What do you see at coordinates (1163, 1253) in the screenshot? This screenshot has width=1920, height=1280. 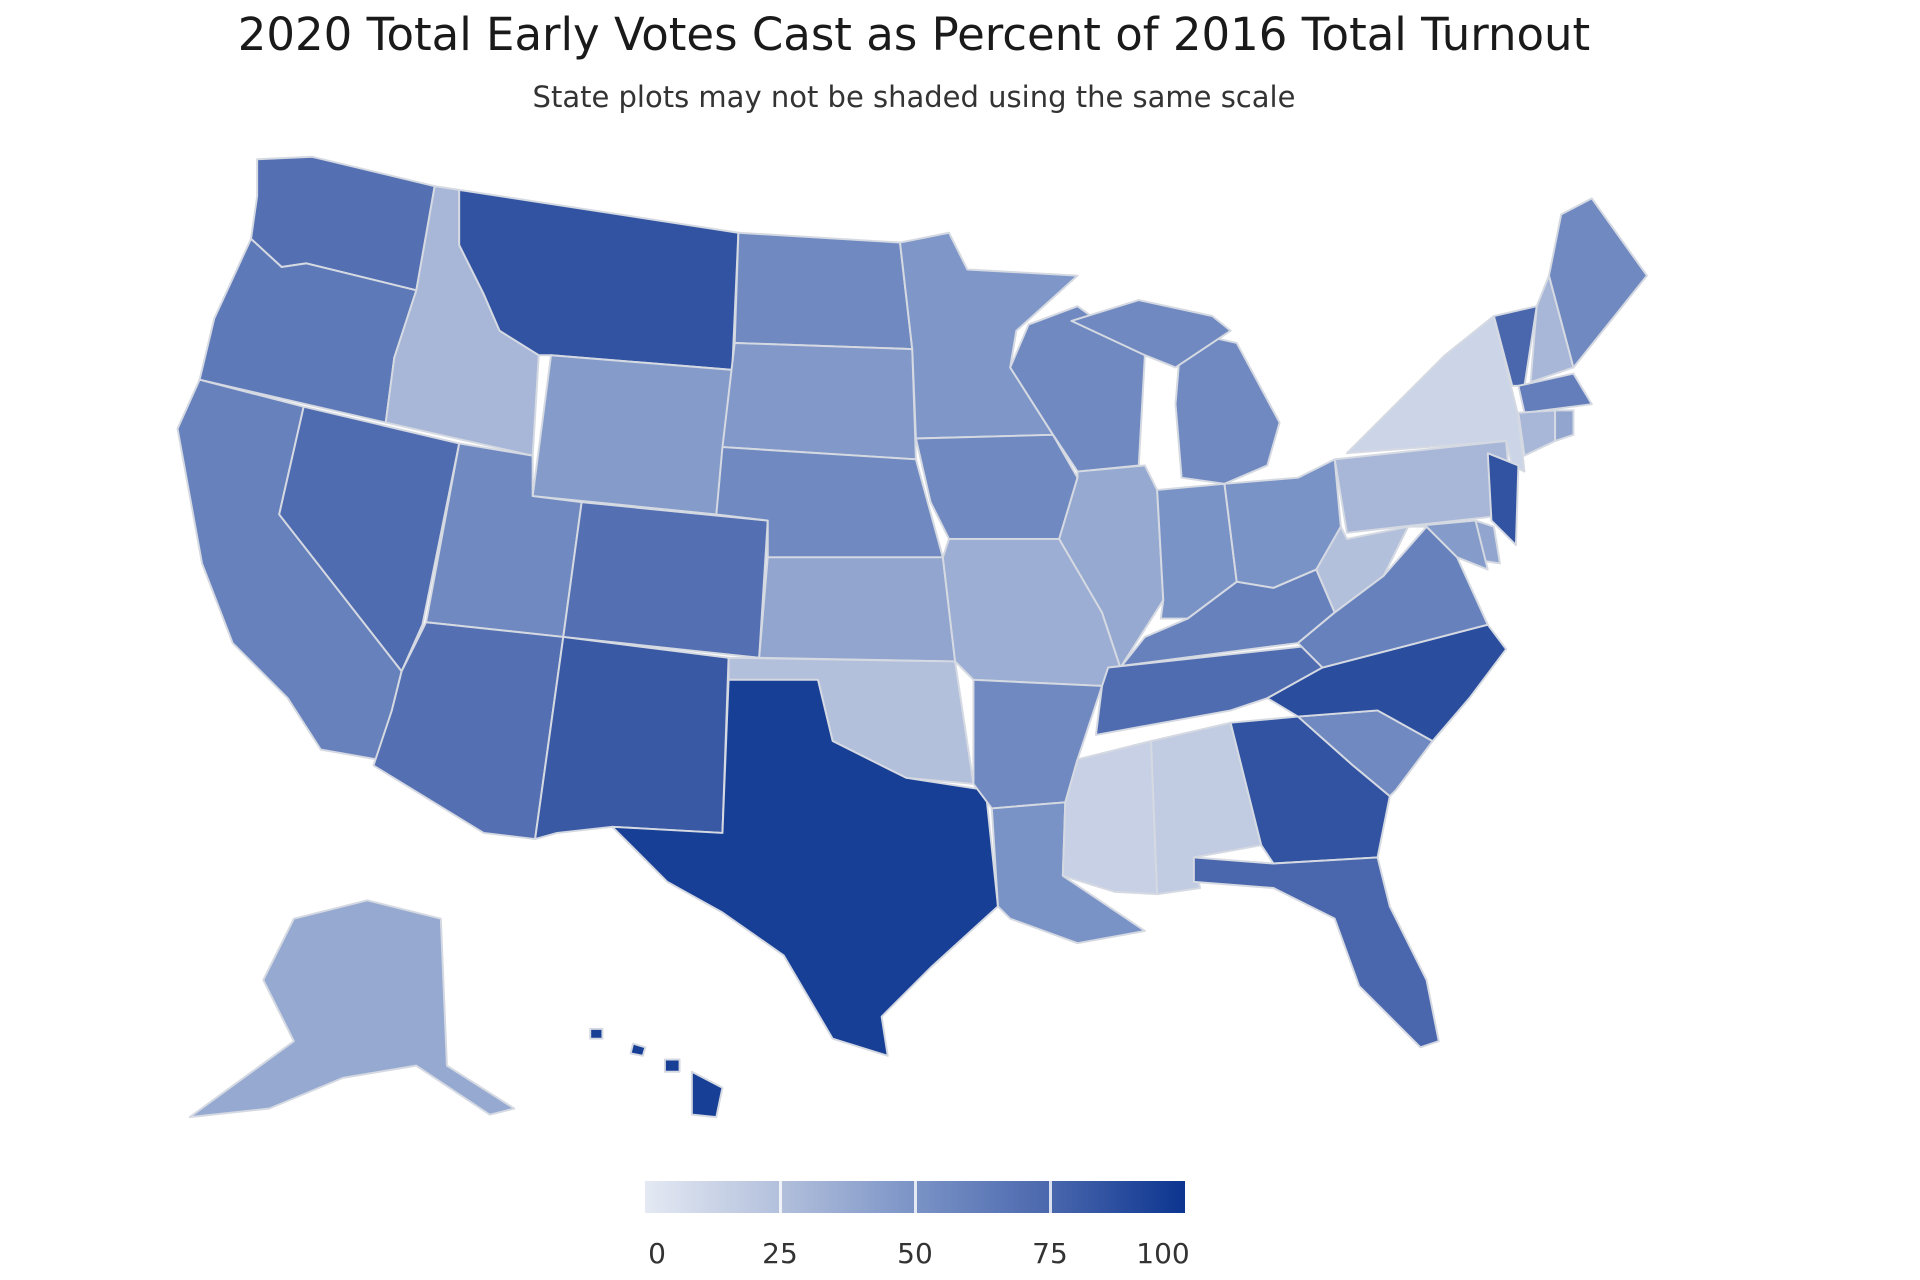 I see `legend-tick-label: 100` at bounding box center [1163, 1253].